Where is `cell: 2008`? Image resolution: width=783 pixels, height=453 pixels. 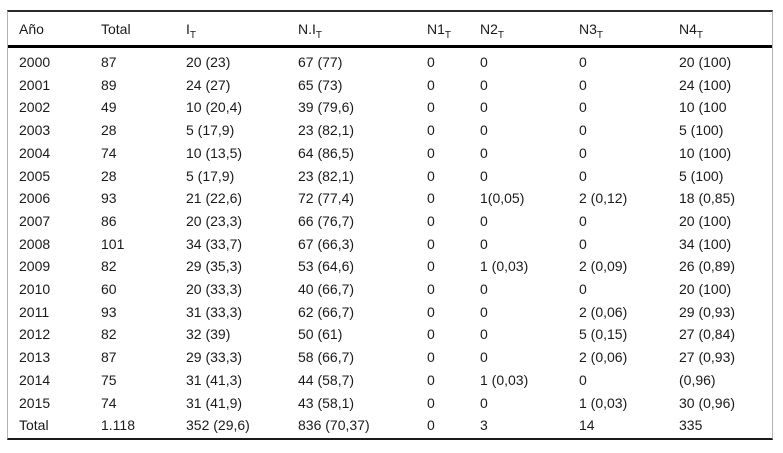
cell: 2008 is located at coordinates (35, 243).